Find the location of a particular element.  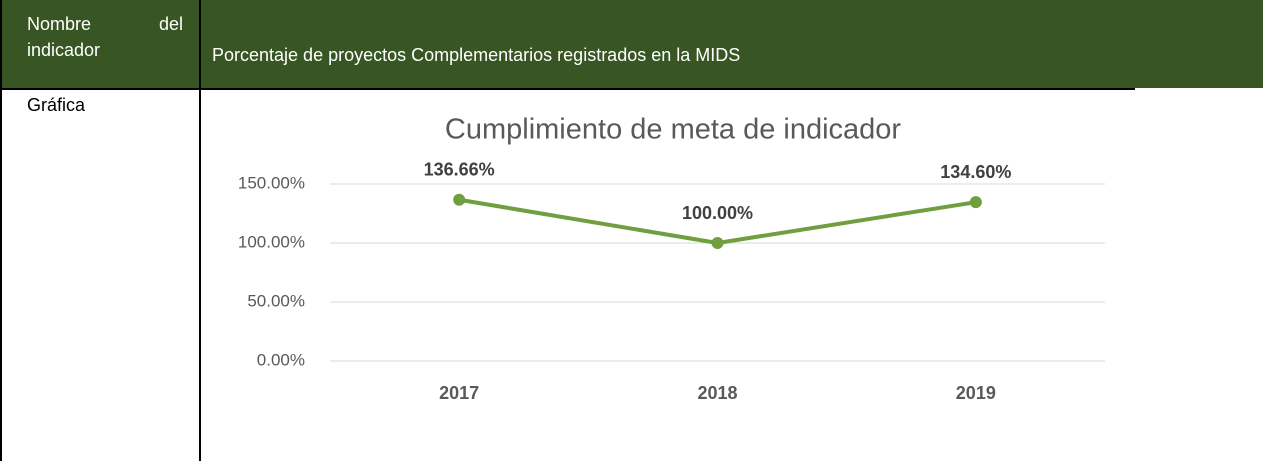

y-tick-label: 50.00% is located at coordinates (276, 300).